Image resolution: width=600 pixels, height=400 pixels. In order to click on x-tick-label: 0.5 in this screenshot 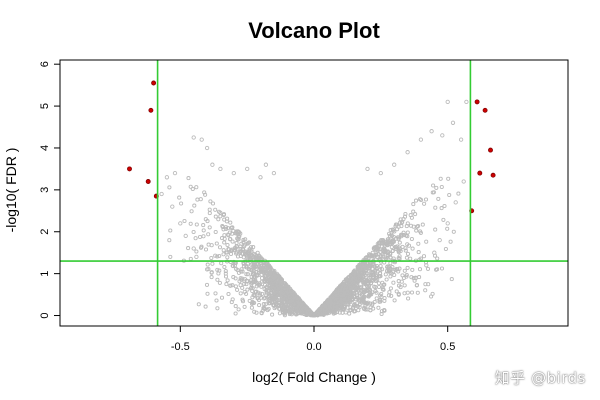, I will do `click(447, 347)`.